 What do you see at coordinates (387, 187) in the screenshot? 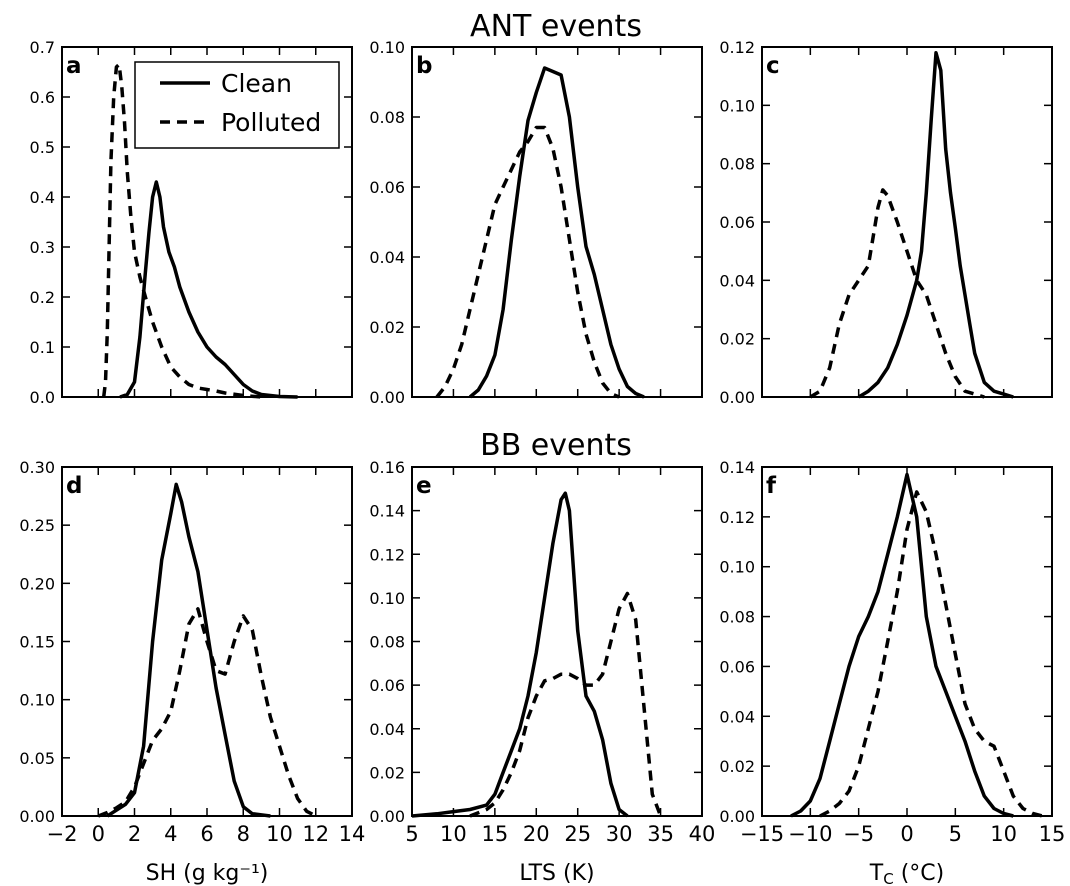
I see `ytick-label-b: 0.06` at bounding box center [387, 187].